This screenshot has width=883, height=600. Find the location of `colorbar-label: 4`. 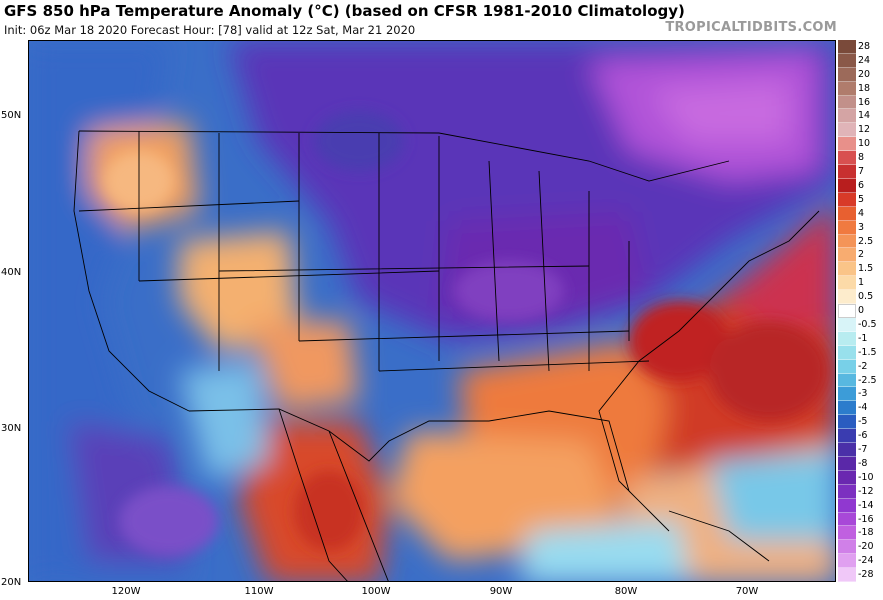

colorbar-label: 4 is located at coordinates (861, 213).